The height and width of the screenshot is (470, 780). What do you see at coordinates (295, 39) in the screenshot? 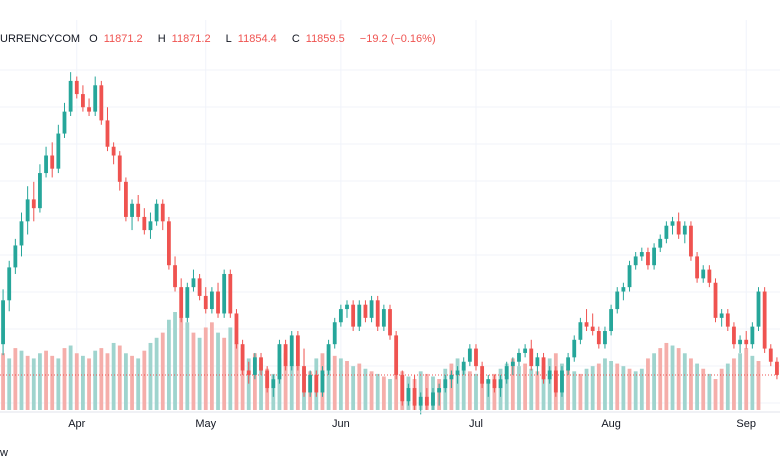
I see `legend-close-label: C` at bounding box center [295, 39].